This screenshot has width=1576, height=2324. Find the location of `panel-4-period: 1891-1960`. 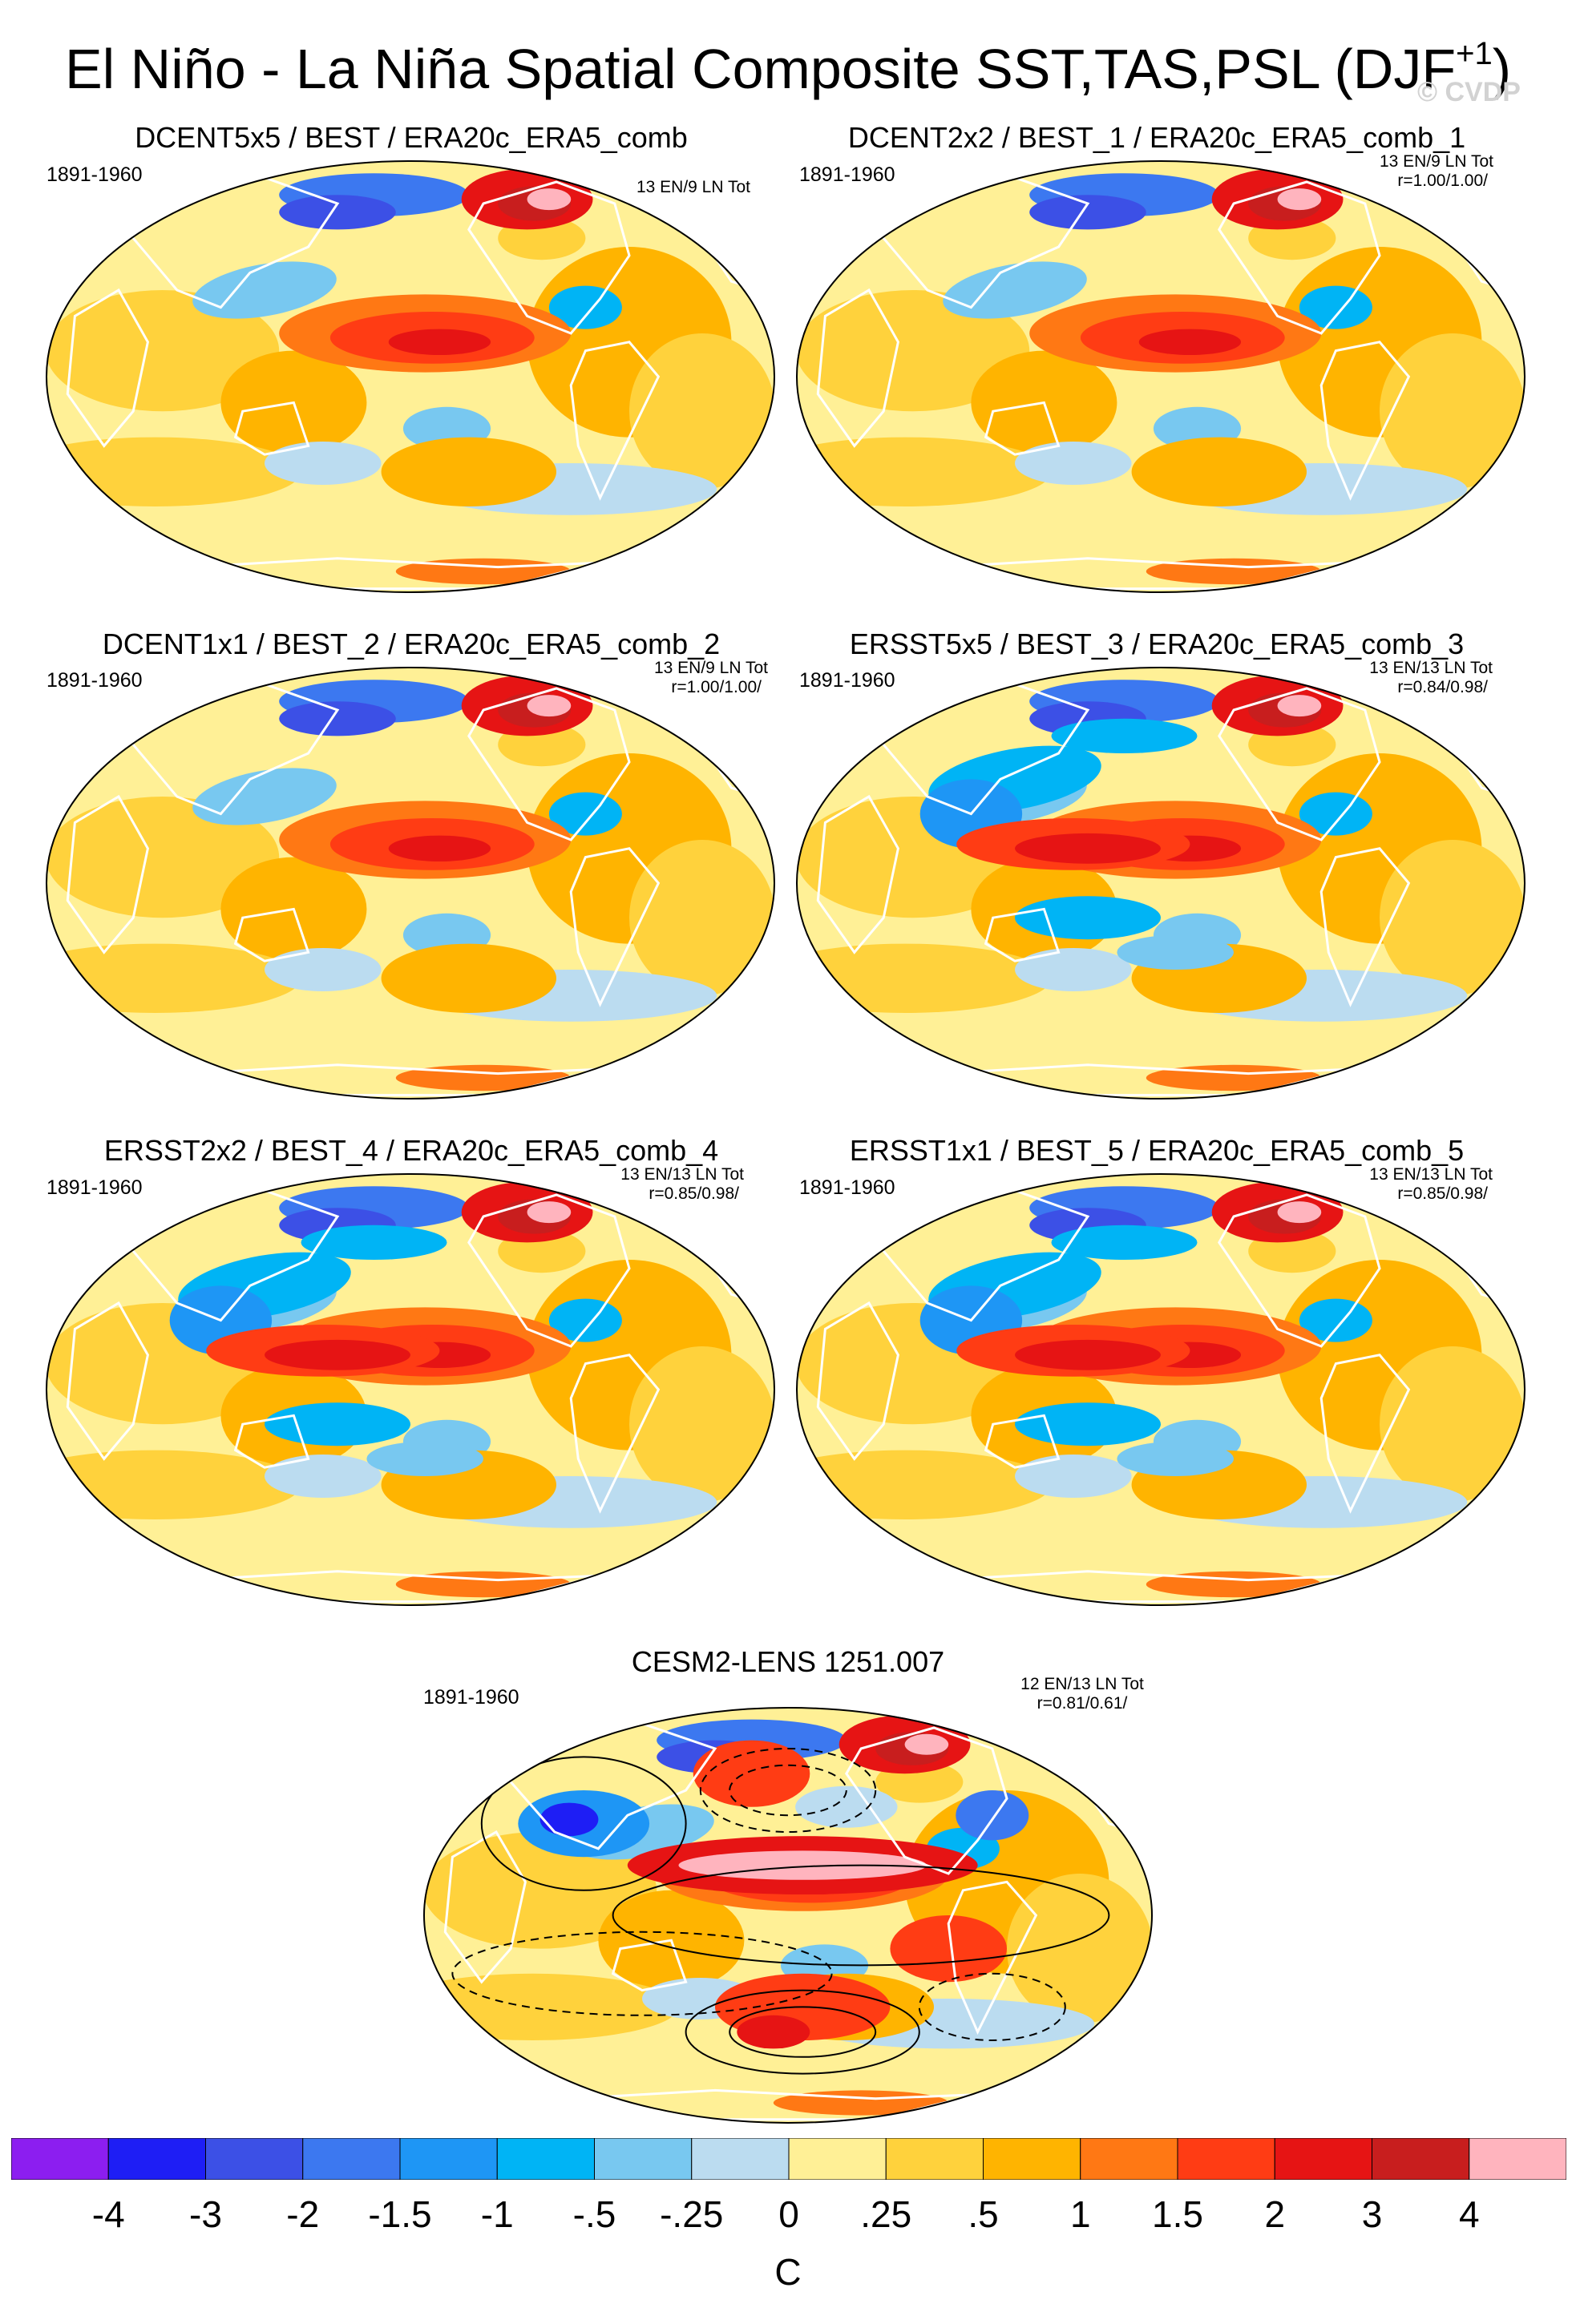

panel-4-period: 1891-1960 is located at coordinates (847, 680).